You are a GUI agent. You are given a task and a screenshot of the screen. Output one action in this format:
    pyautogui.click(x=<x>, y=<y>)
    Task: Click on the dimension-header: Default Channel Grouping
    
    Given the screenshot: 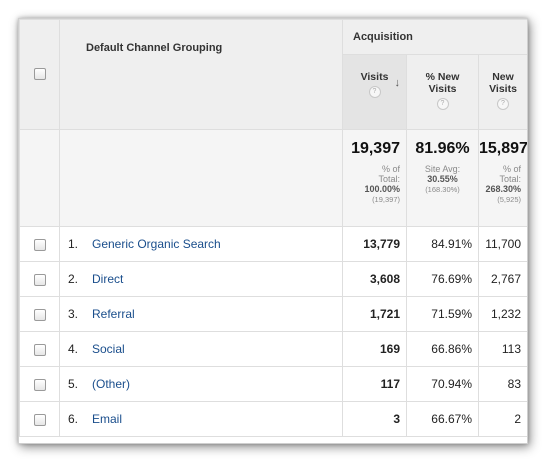 What is the action you would take?
    pyautogui.click(x=201, y=74)
    